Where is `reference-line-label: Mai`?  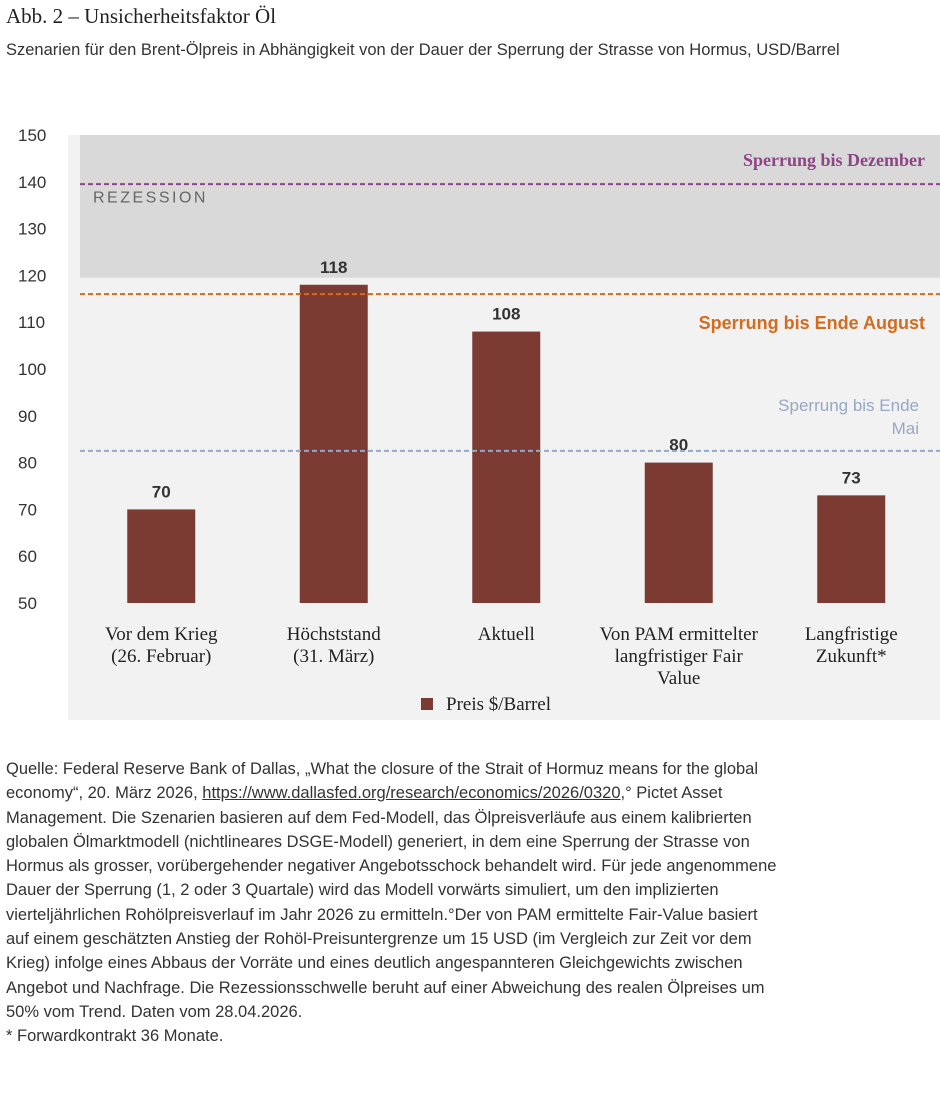 reference-line-label: Mai is located at coordinates (905, 428).